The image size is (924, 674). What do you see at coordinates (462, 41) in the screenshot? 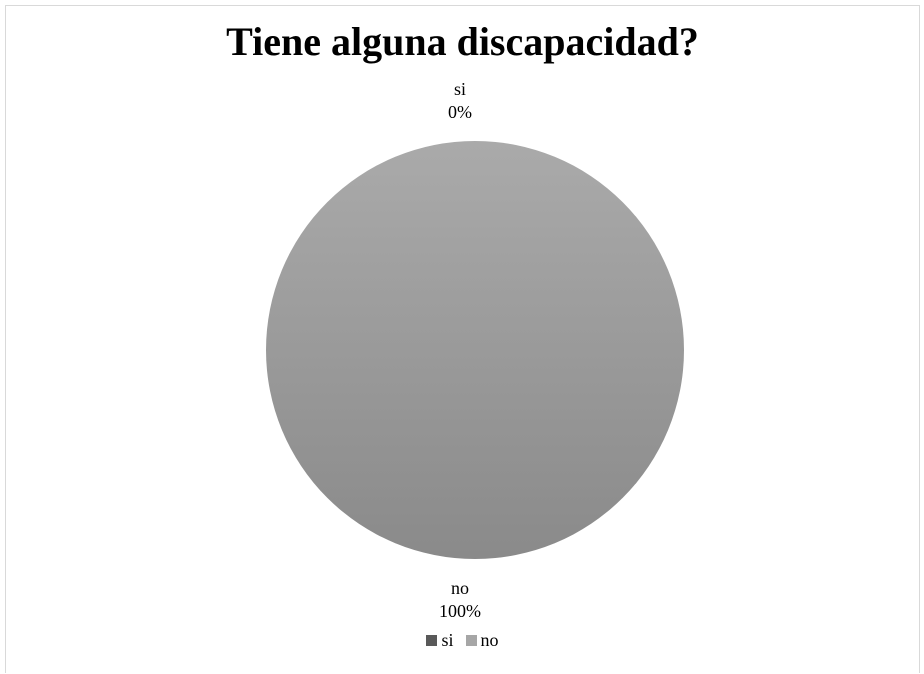
I see `chart-title: Tiene alguna discapacidad?` at bounding box center [462, 41].